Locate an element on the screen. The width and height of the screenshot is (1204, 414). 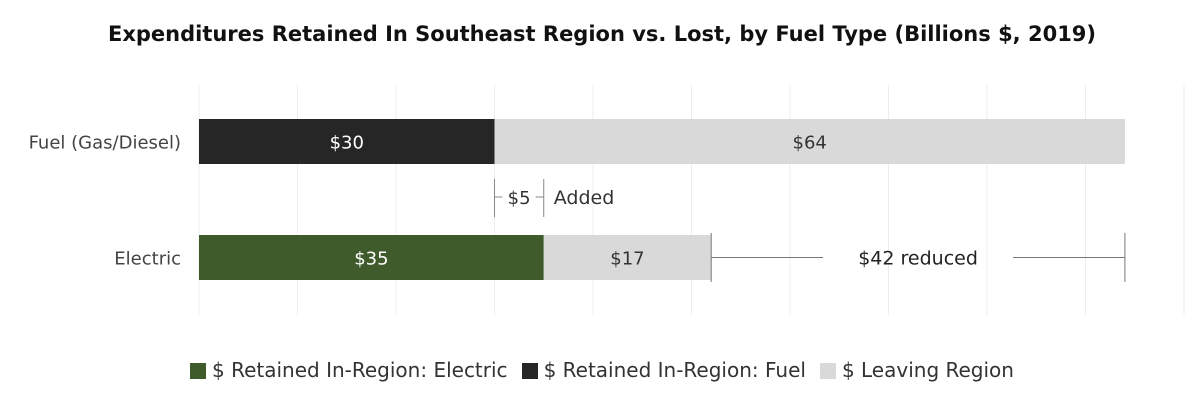
added-bracket: $5 Added is located at coordinates (554, 198).